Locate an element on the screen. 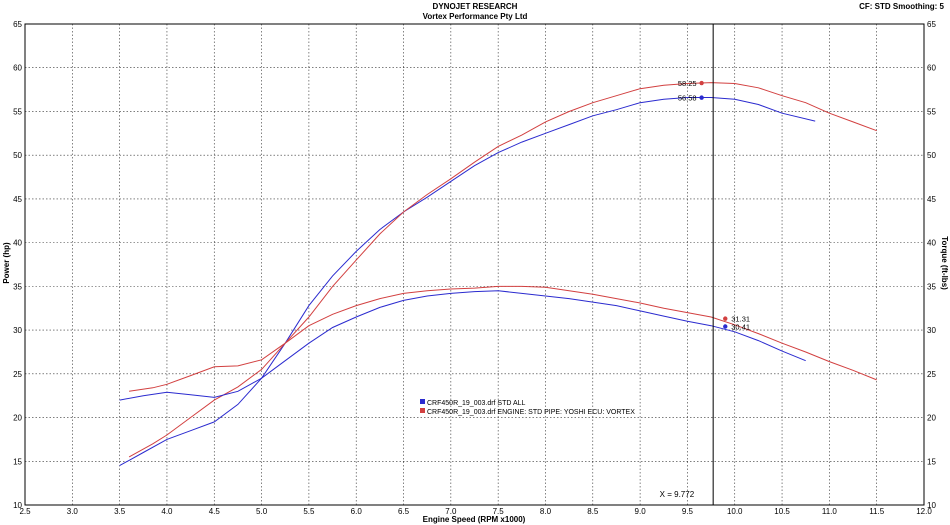 The height and width of the screenshot is (525, 950). y-tick-label-right: 65 is located at coordinates (931, 24).